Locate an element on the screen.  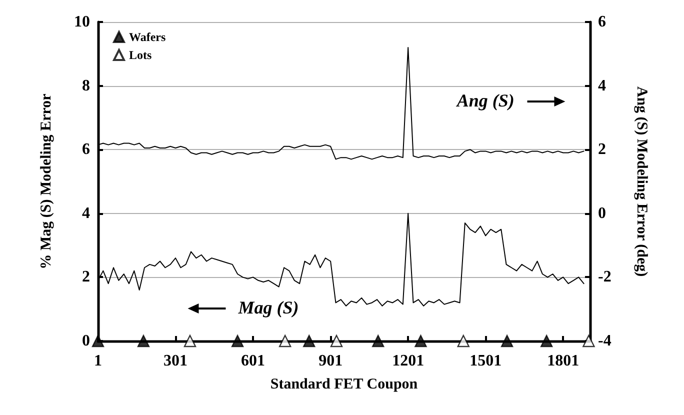
x-tick-label: 601 is located at coordinates (253, 361).